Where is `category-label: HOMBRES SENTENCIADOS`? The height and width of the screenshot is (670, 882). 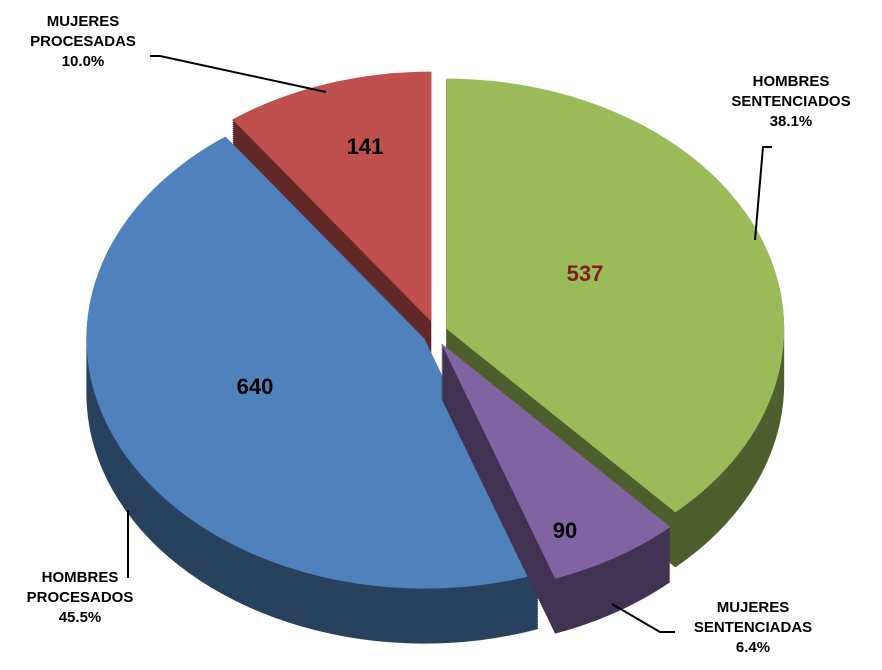
category-label: HOMBRES SENTENCIADOS is located at coordinates (791, 91).